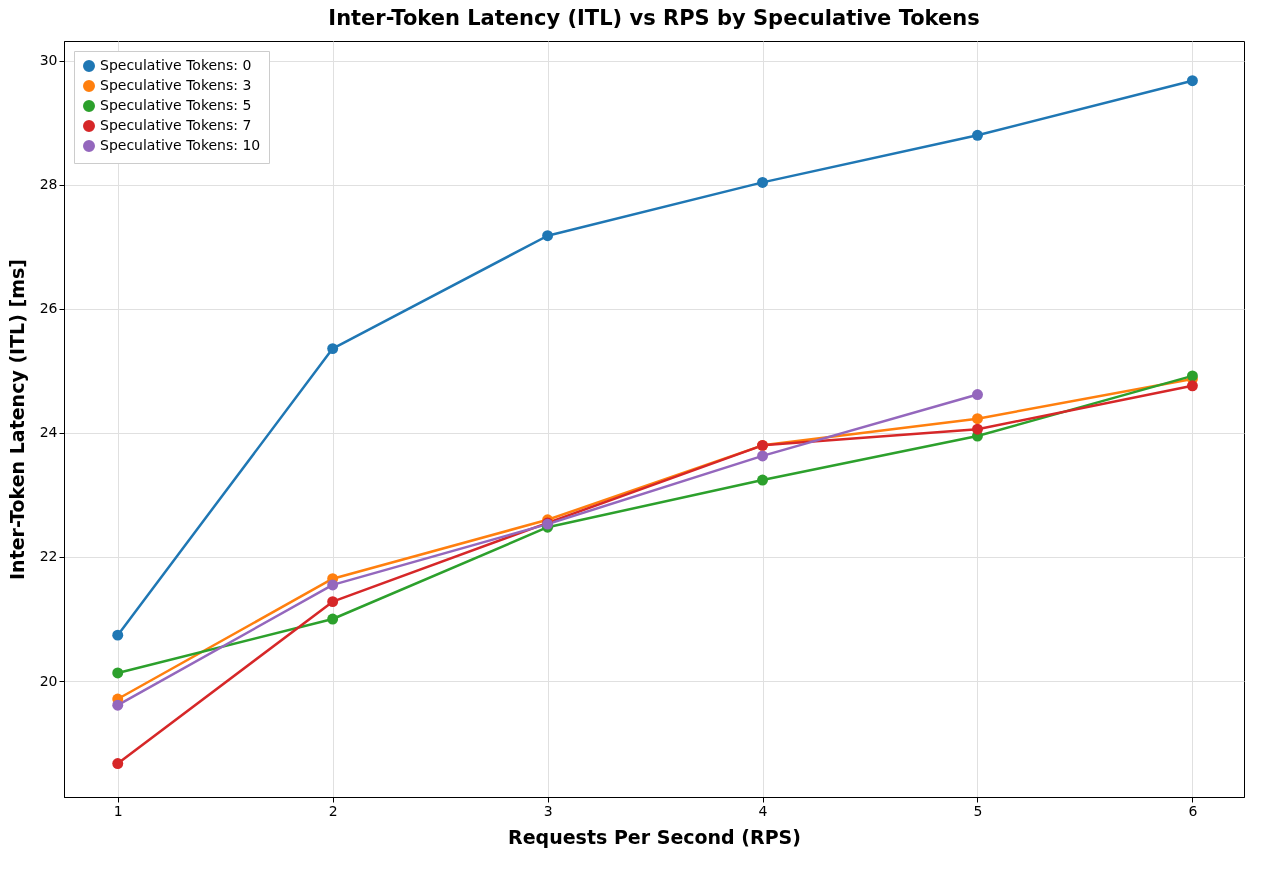 The width and height of the screenshot is (1280, 871). What do you see at coordinates (180, 145) in the screenshot?
I see `legend-label: Speculative Tokens: 10` at bounding box center [180, 145].